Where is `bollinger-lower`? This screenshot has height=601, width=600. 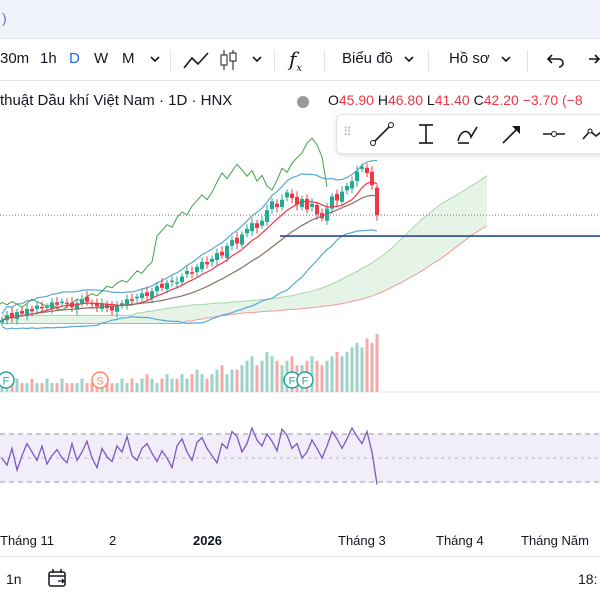 bollinger-lower is located at coordinates (189, 279).